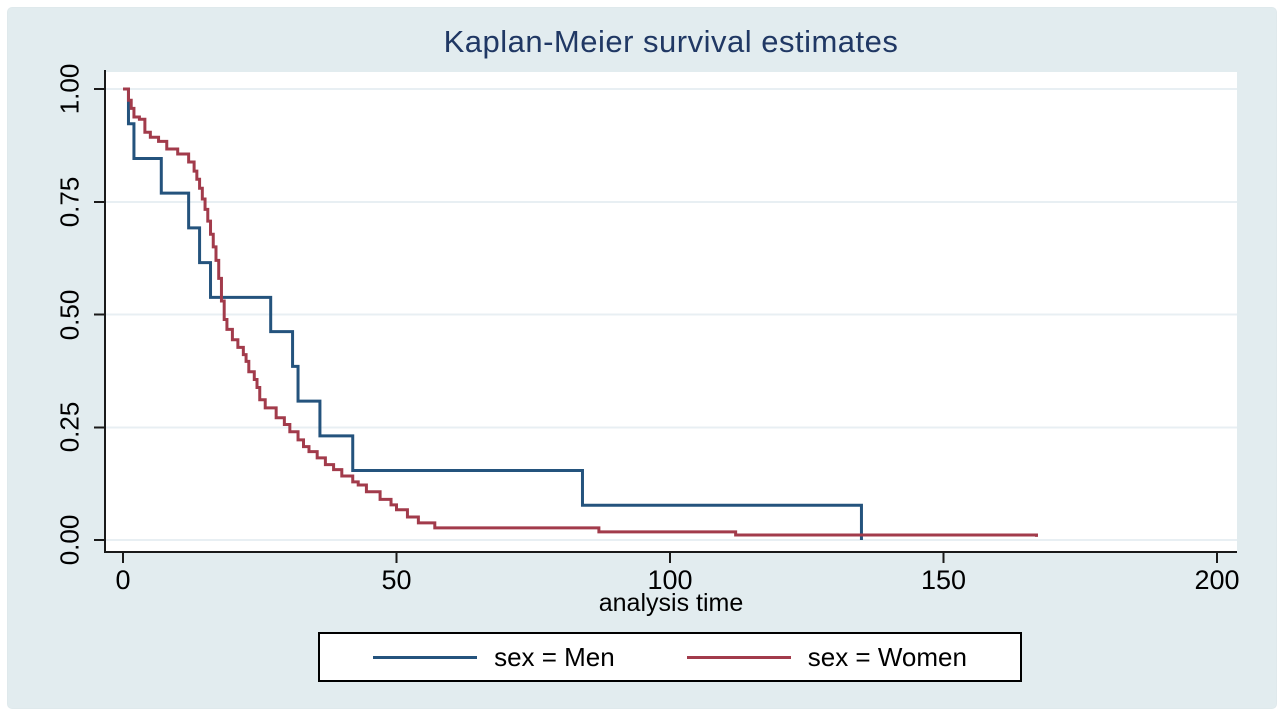 Image resolution: width=1283 pixels, height=721 pixels. Describe the element at coordinates (69, 202) in the screenshot. I see `y-tick-label: 0.75` at that location.